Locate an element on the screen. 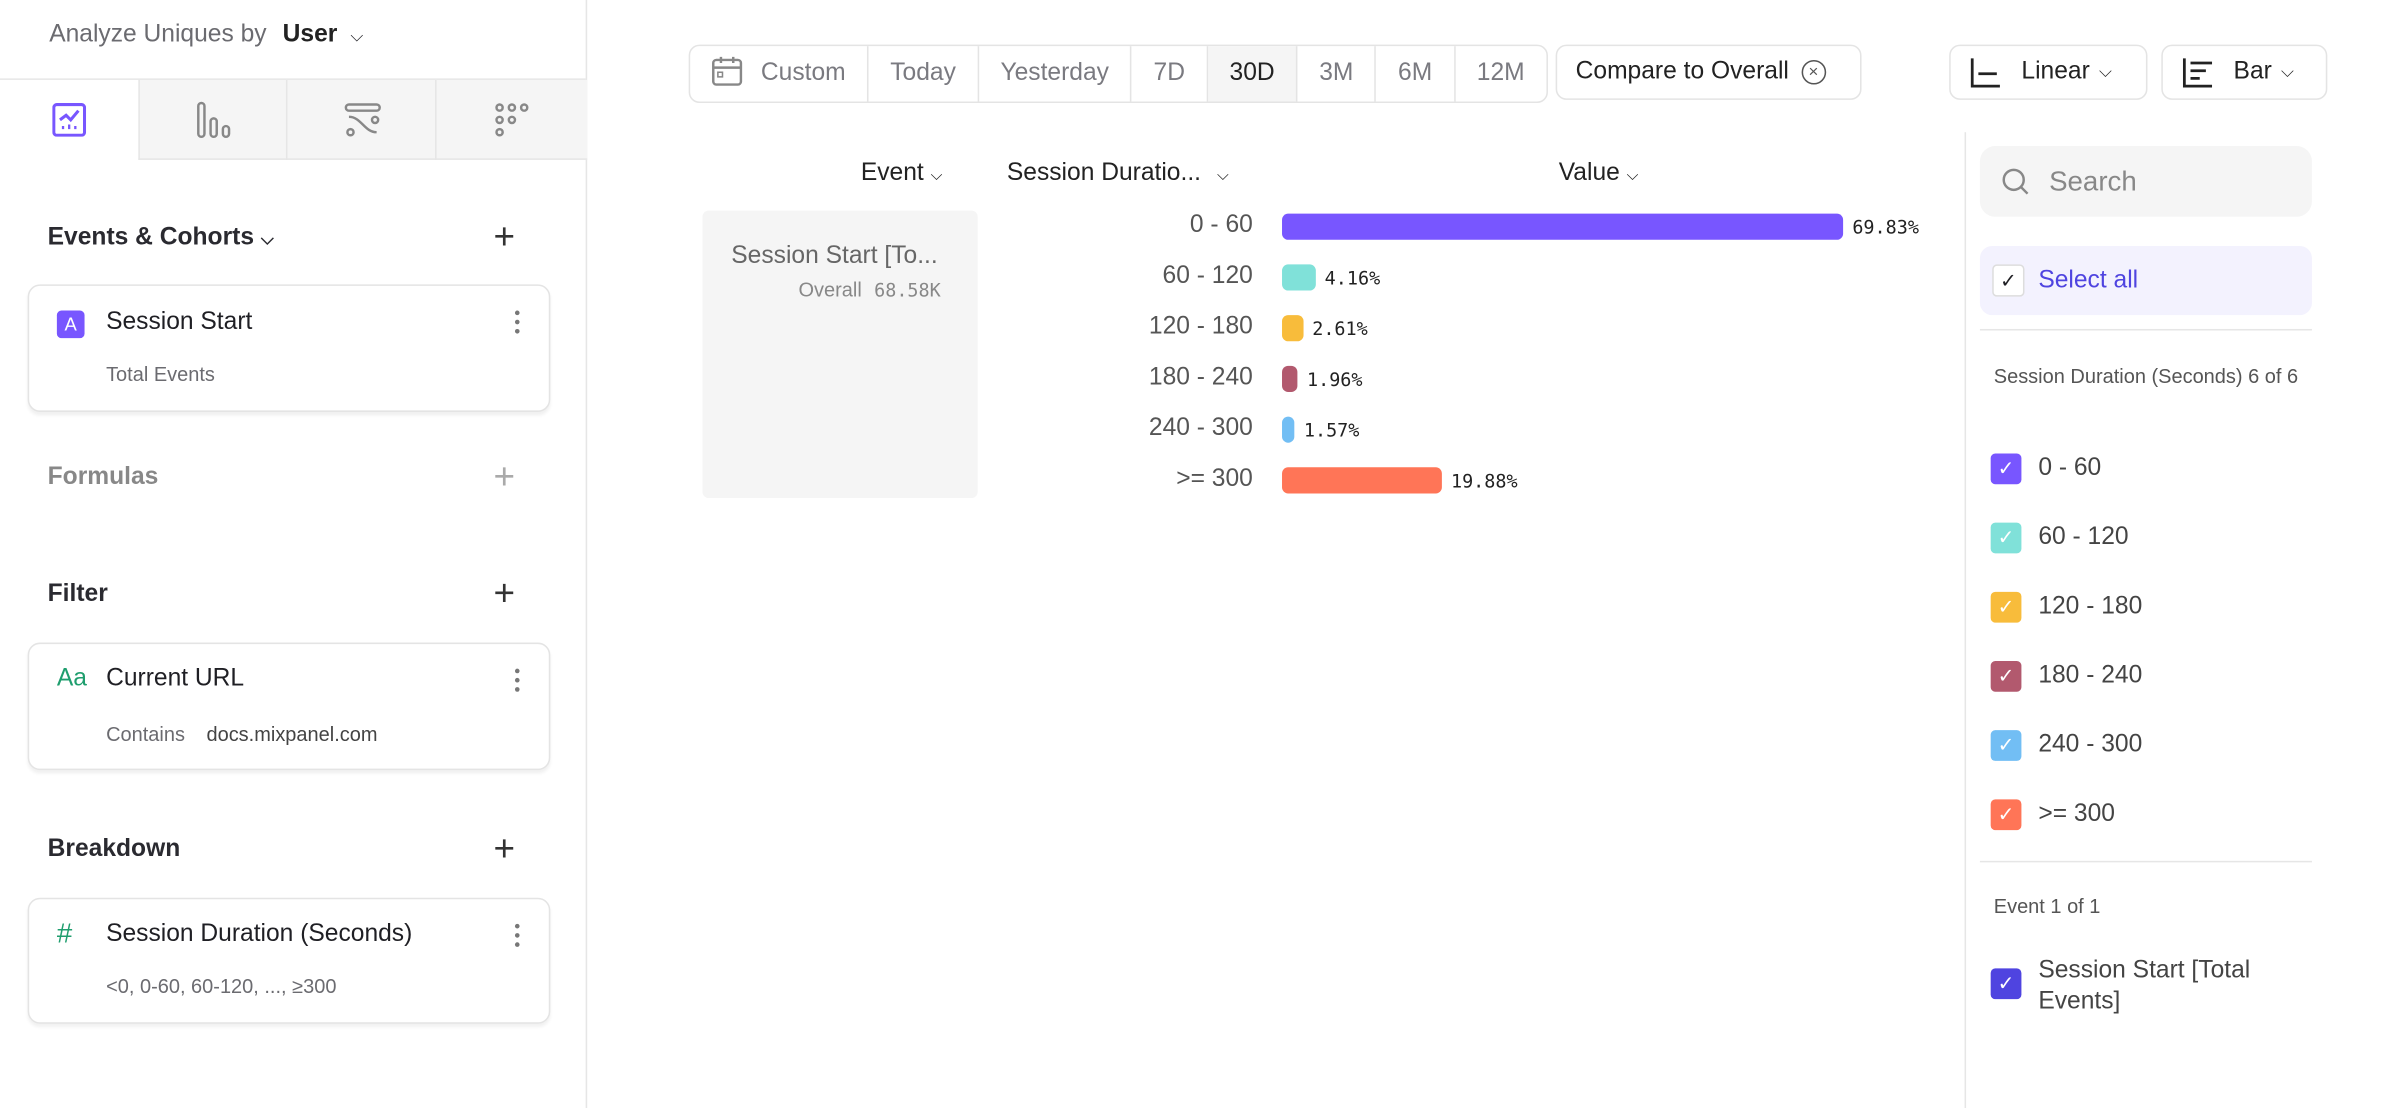 The height and width of the screenshot is (1108, 2398). analyze-by: Analyze Uniques by User ⌵ is located at coordinates (206, 34).